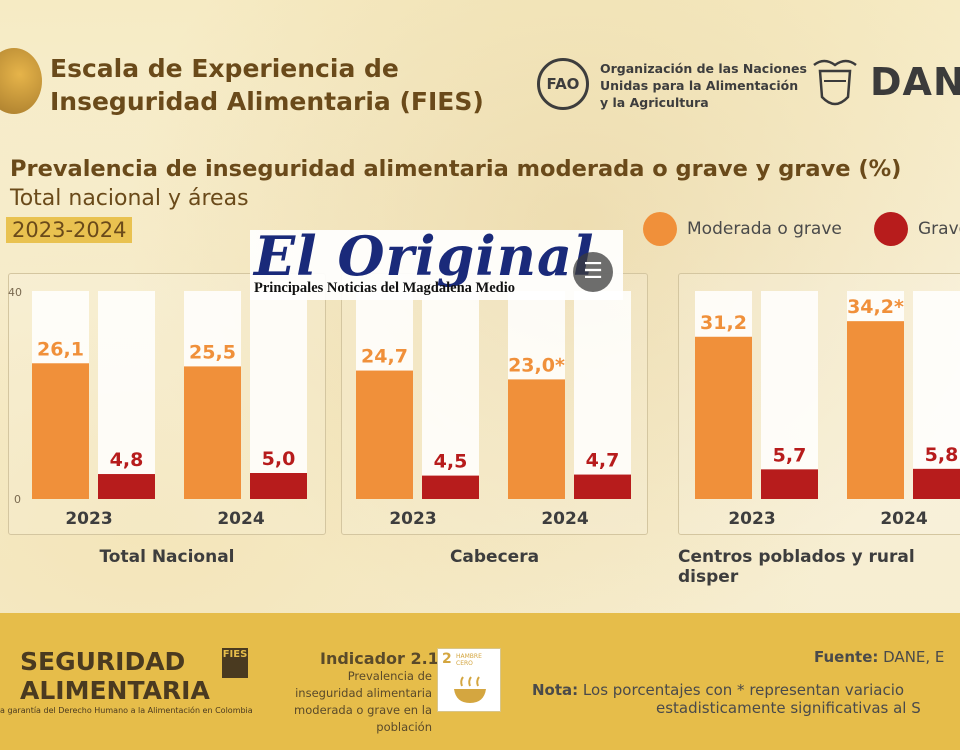 This screenshot has width=960, height=750. I want to click on note-label: Nota:, so click(555, 690).